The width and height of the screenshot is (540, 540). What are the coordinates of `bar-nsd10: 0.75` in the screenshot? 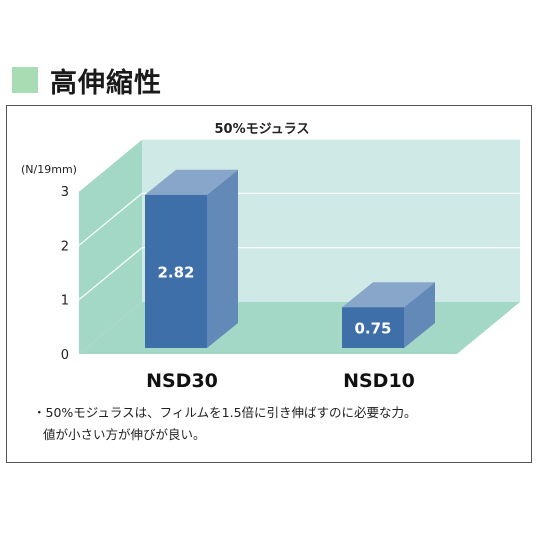 It's located at (388, 315).